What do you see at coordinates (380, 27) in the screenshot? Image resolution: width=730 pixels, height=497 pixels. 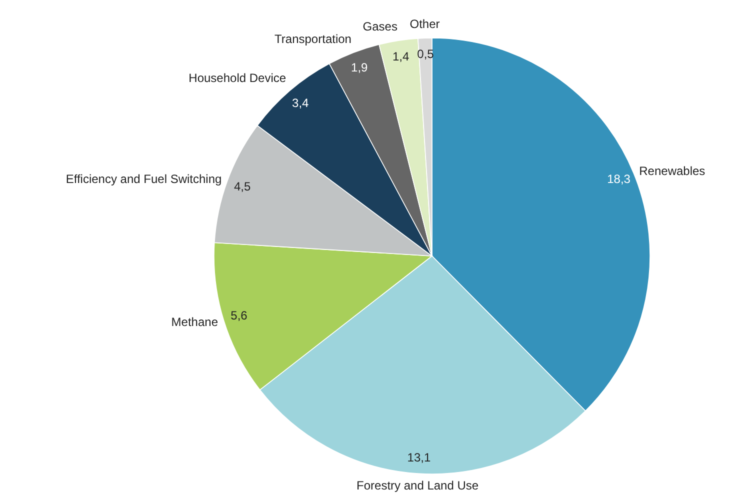 I see `slice-label: Gases` at bounding box center [380, 27].